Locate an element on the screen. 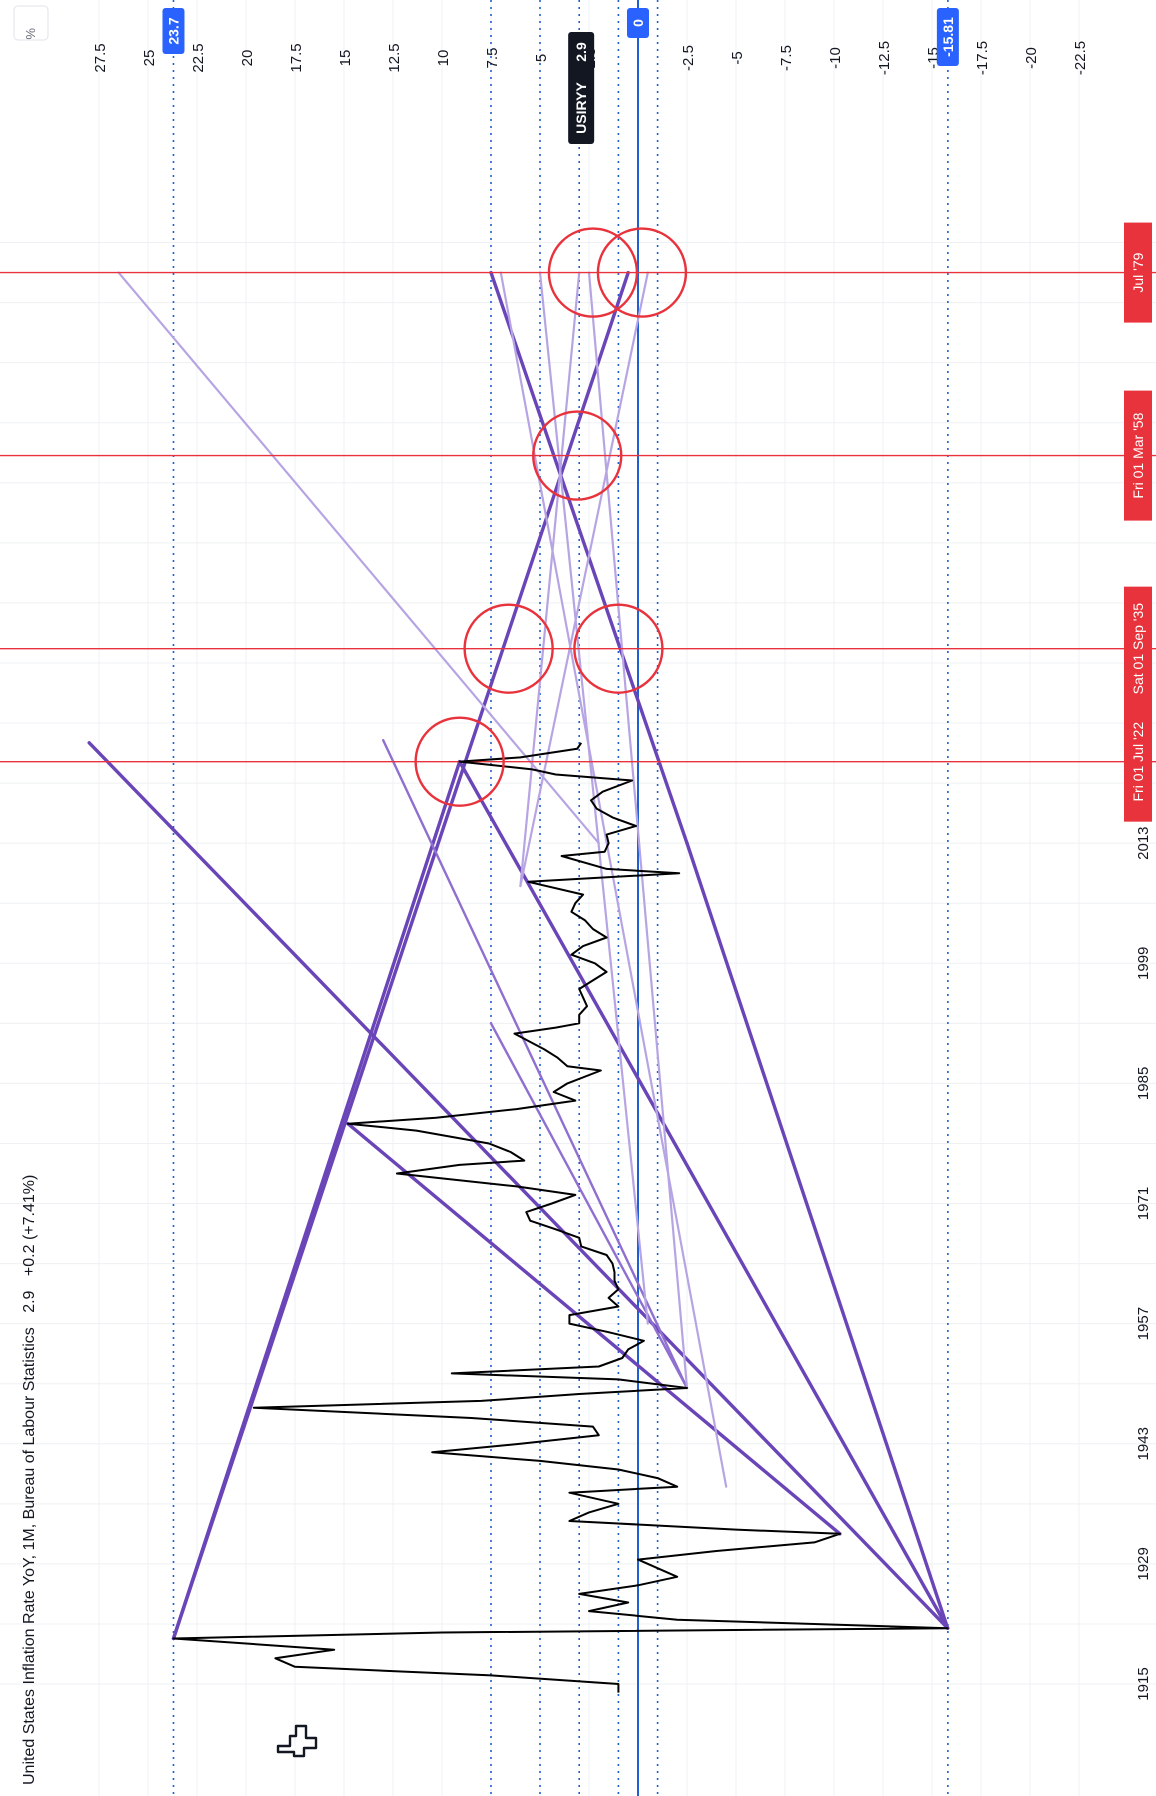 The height and width of the screenshot is (1796, 1156). zero-value-badge-bg is located at coordinates (638, 23).